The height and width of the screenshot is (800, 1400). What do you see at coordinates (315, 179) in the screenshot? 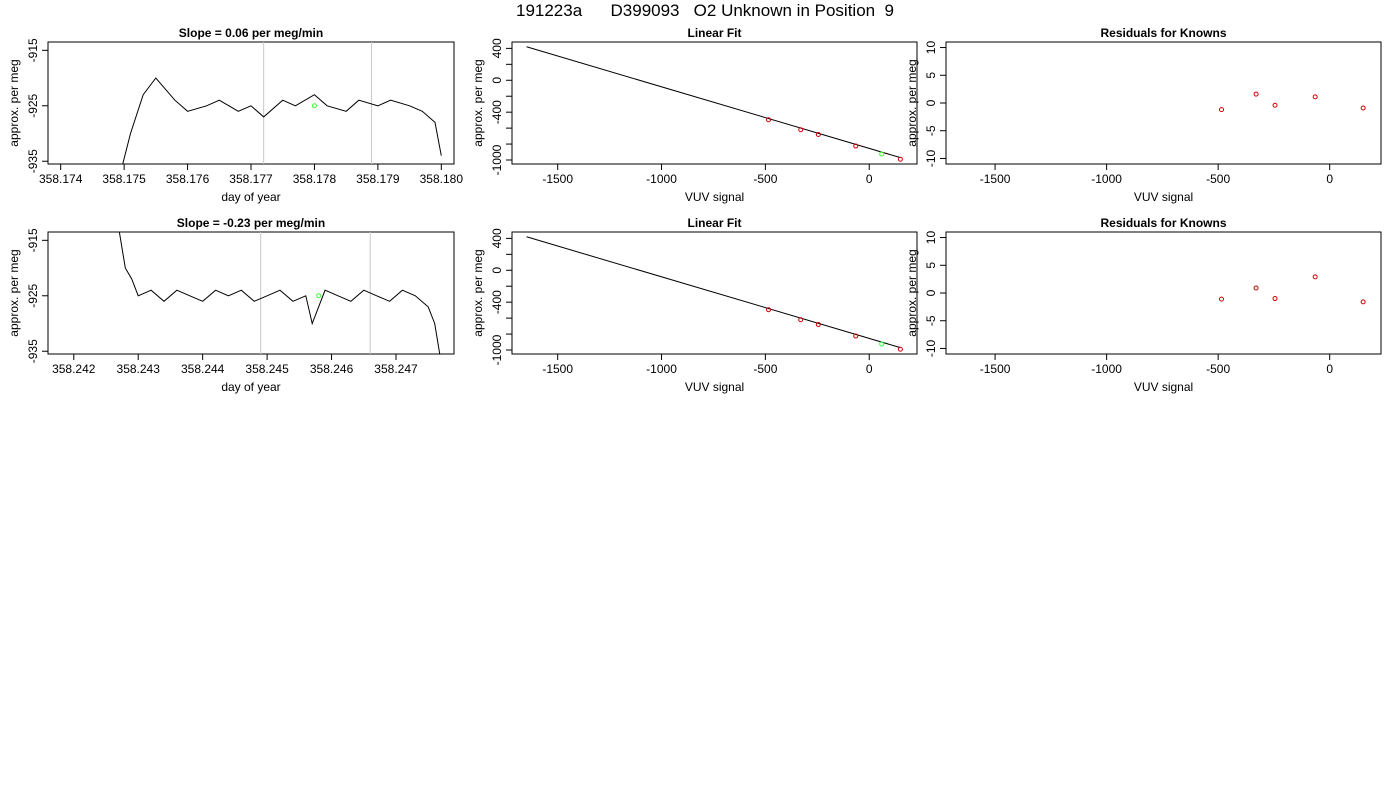
I see `x-tick-label: 358.178` at bounding box center [315, 179].